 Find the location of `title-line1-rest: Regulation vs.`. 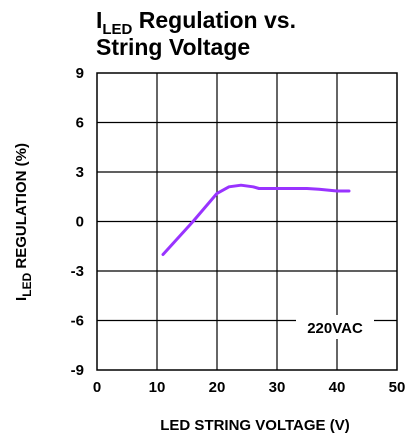

title-line1-rest: Regulation vs. is located at coordinates (214, 20).